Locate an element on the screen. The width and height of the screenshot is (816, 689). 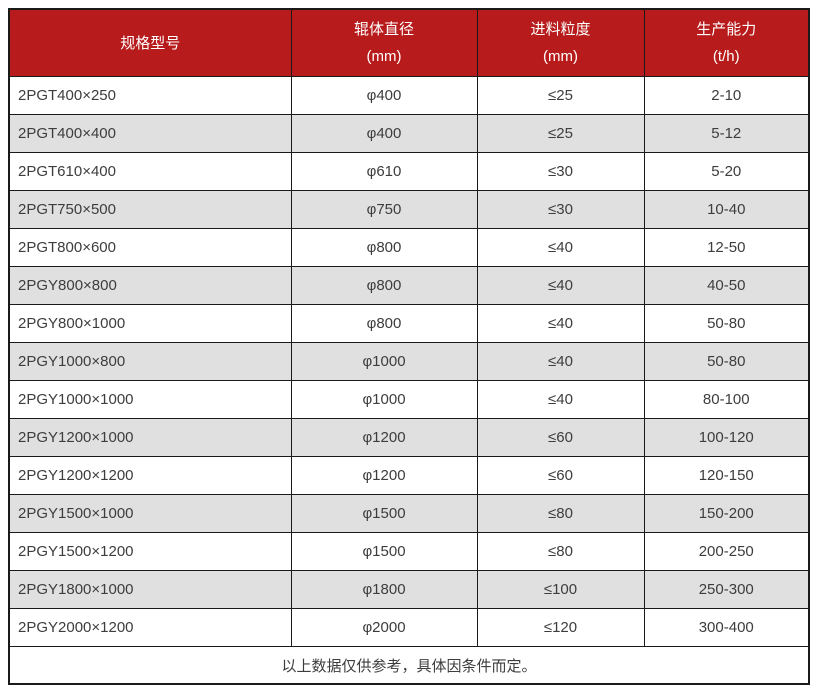
table-row: 2PGT800×600 φ800 ≤40 12-50 is located at coordinates (409, 247).